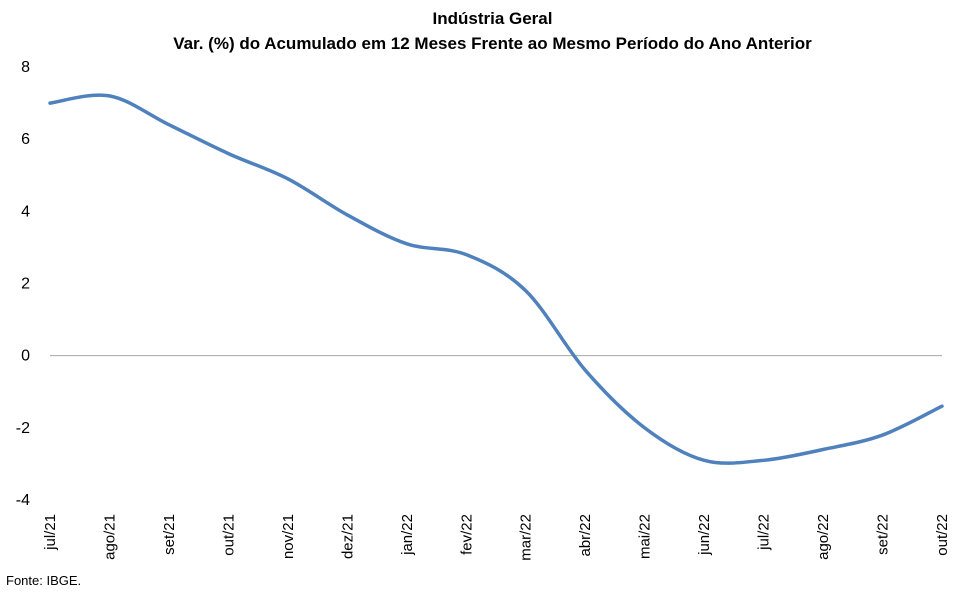  I want to click on x-tick-label: mar/22, so click(526, 537).